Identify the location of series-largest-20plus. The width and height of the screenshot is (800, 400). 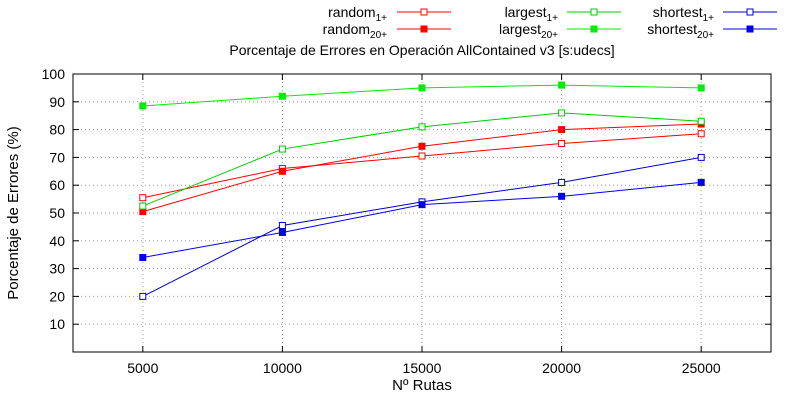
(422, 95).